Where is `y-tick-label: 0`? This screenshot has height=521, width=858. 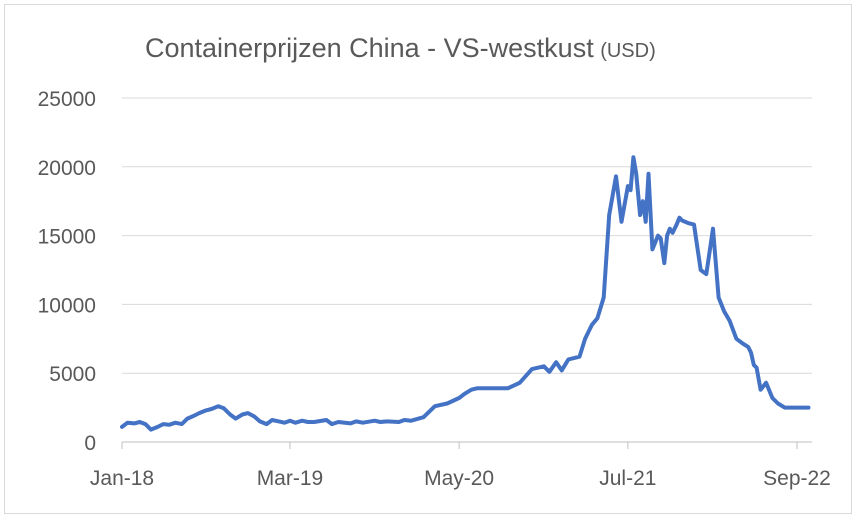 y-tick-label: 0 is located at coordinates (90, 443).